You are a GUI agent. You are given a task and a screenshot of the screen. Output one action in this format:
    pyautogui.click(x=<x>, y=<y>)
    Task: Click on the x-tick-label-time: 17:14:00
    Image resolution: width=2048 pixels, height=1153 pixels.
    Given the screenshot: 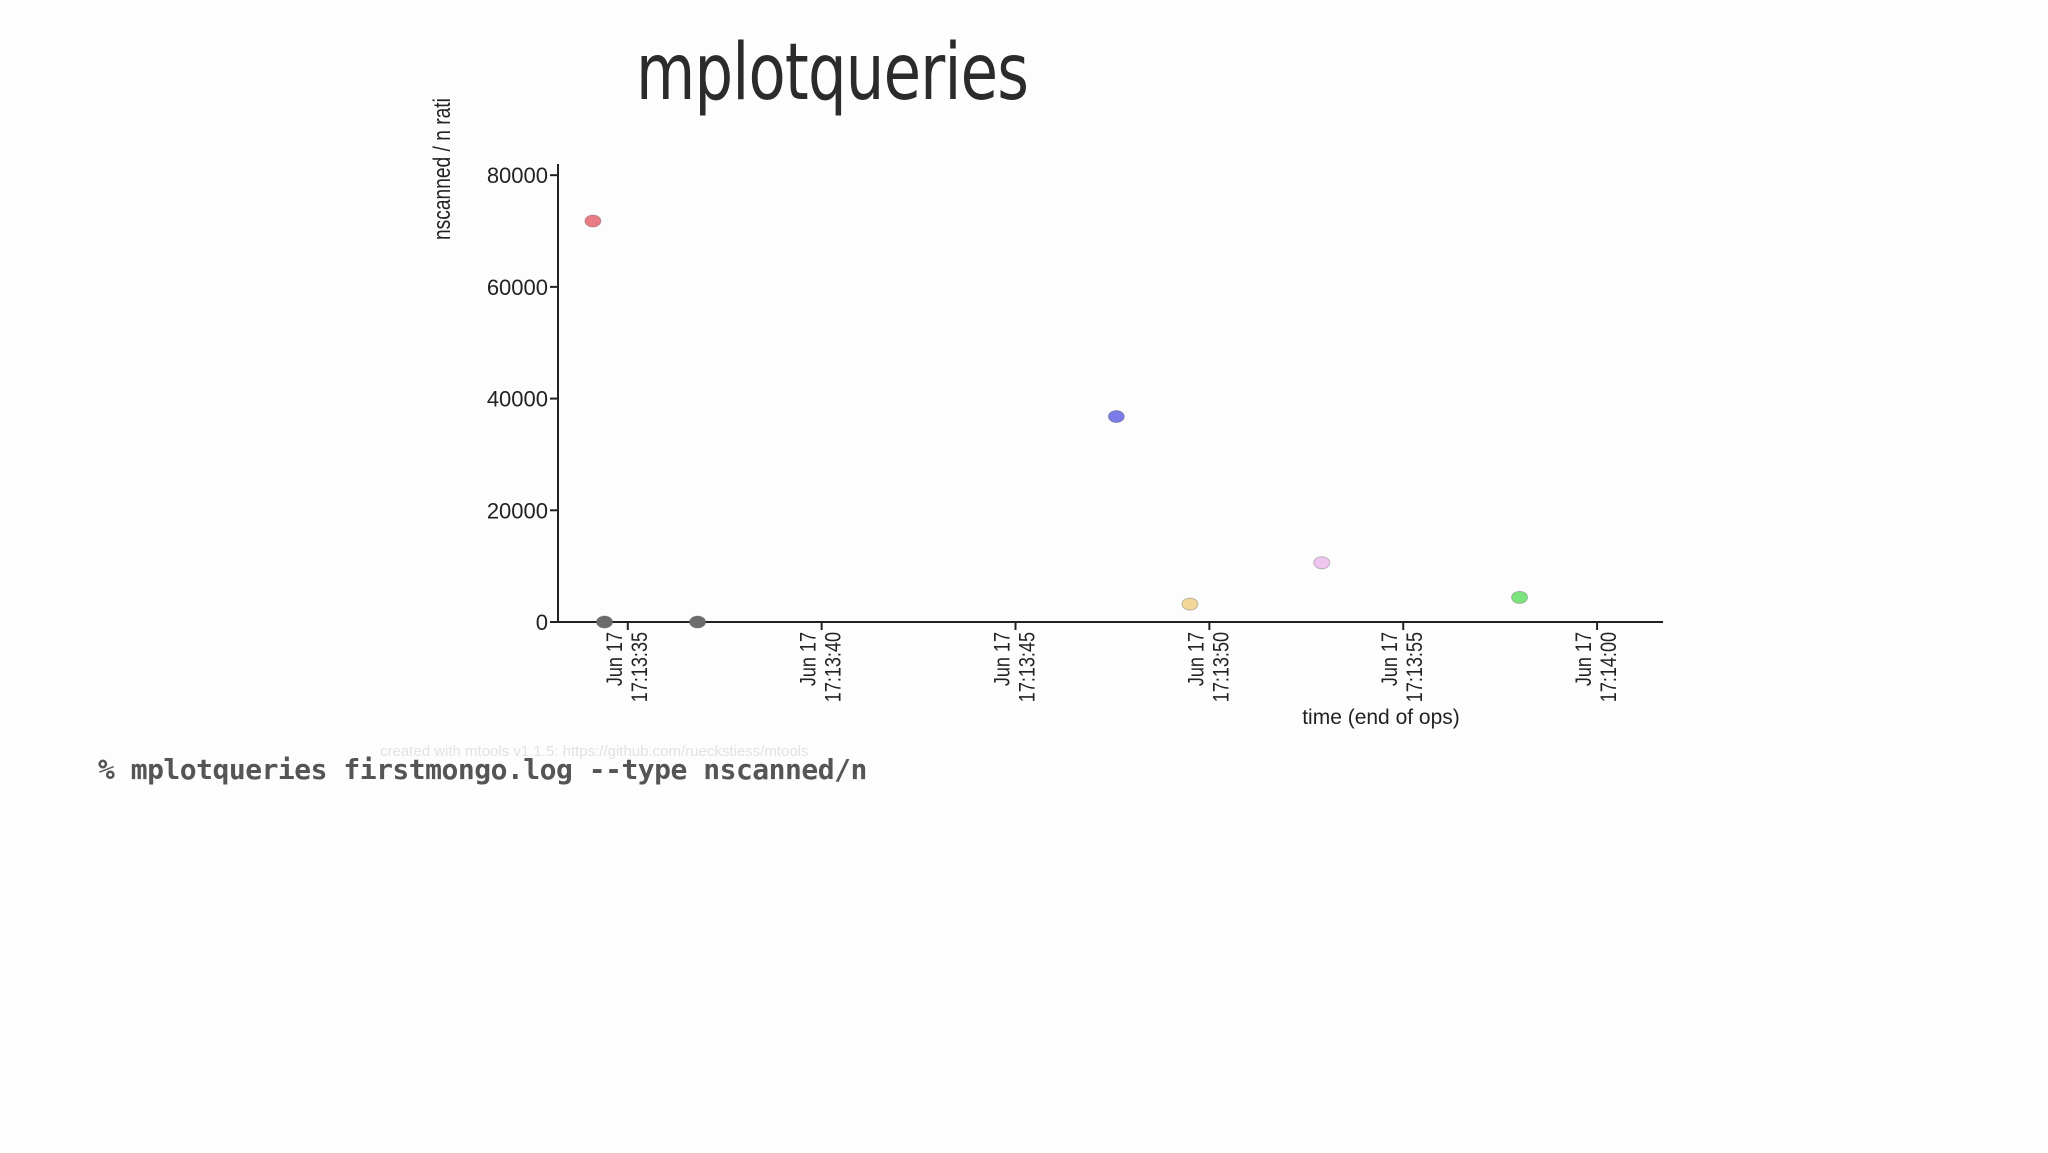 What is the action you would take?
    pyautogui.click(x=1609, y=667)
    